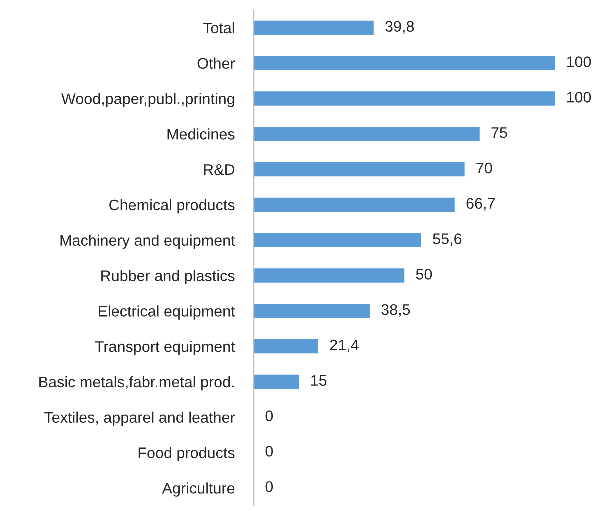 This screenshot has width=595, height=511. What do you see at coordinates (167, 313) in the screenshot?
I see `y-tick-label: Electrical equipment` at bounding box center [167, 313].